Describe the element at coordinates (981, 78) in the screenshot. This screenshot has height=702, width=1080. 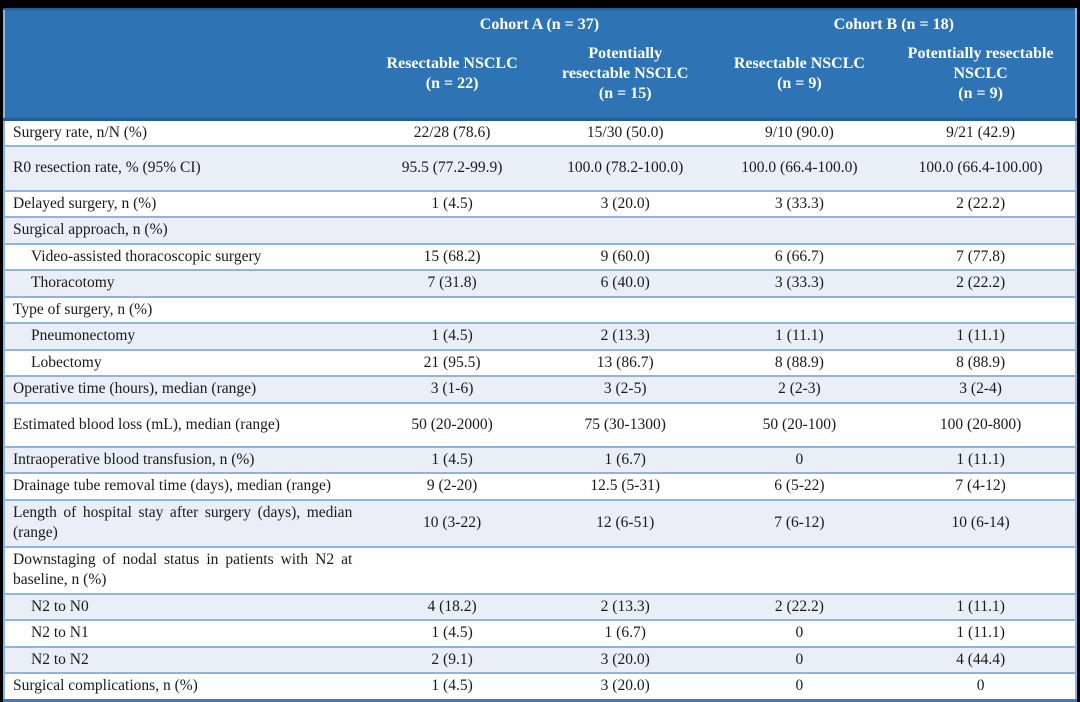
I see `subgroup-header-potentially-resectable-b: Potentially resectable NSCLC (n = 9)` at that location.